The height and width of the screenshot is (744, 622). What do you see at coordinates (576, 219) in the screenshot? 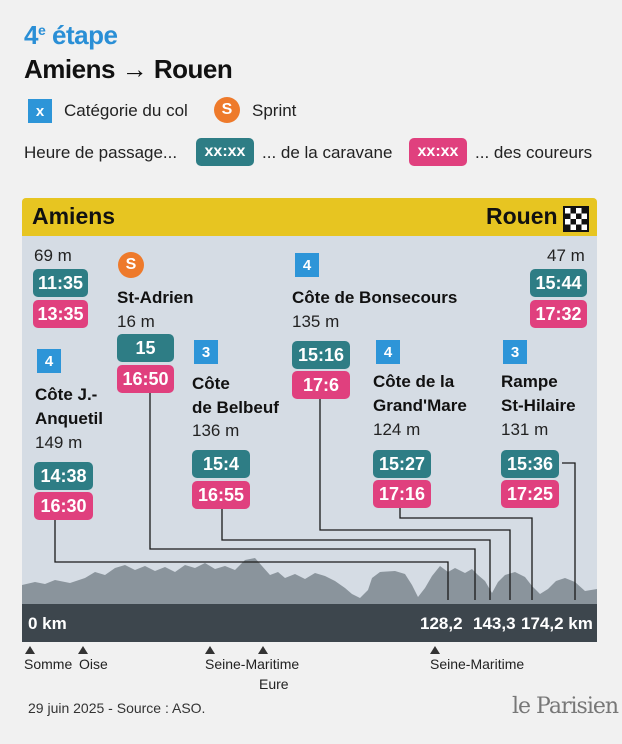
I see `checkered-flag-icon` at bounding box center [576, 219].